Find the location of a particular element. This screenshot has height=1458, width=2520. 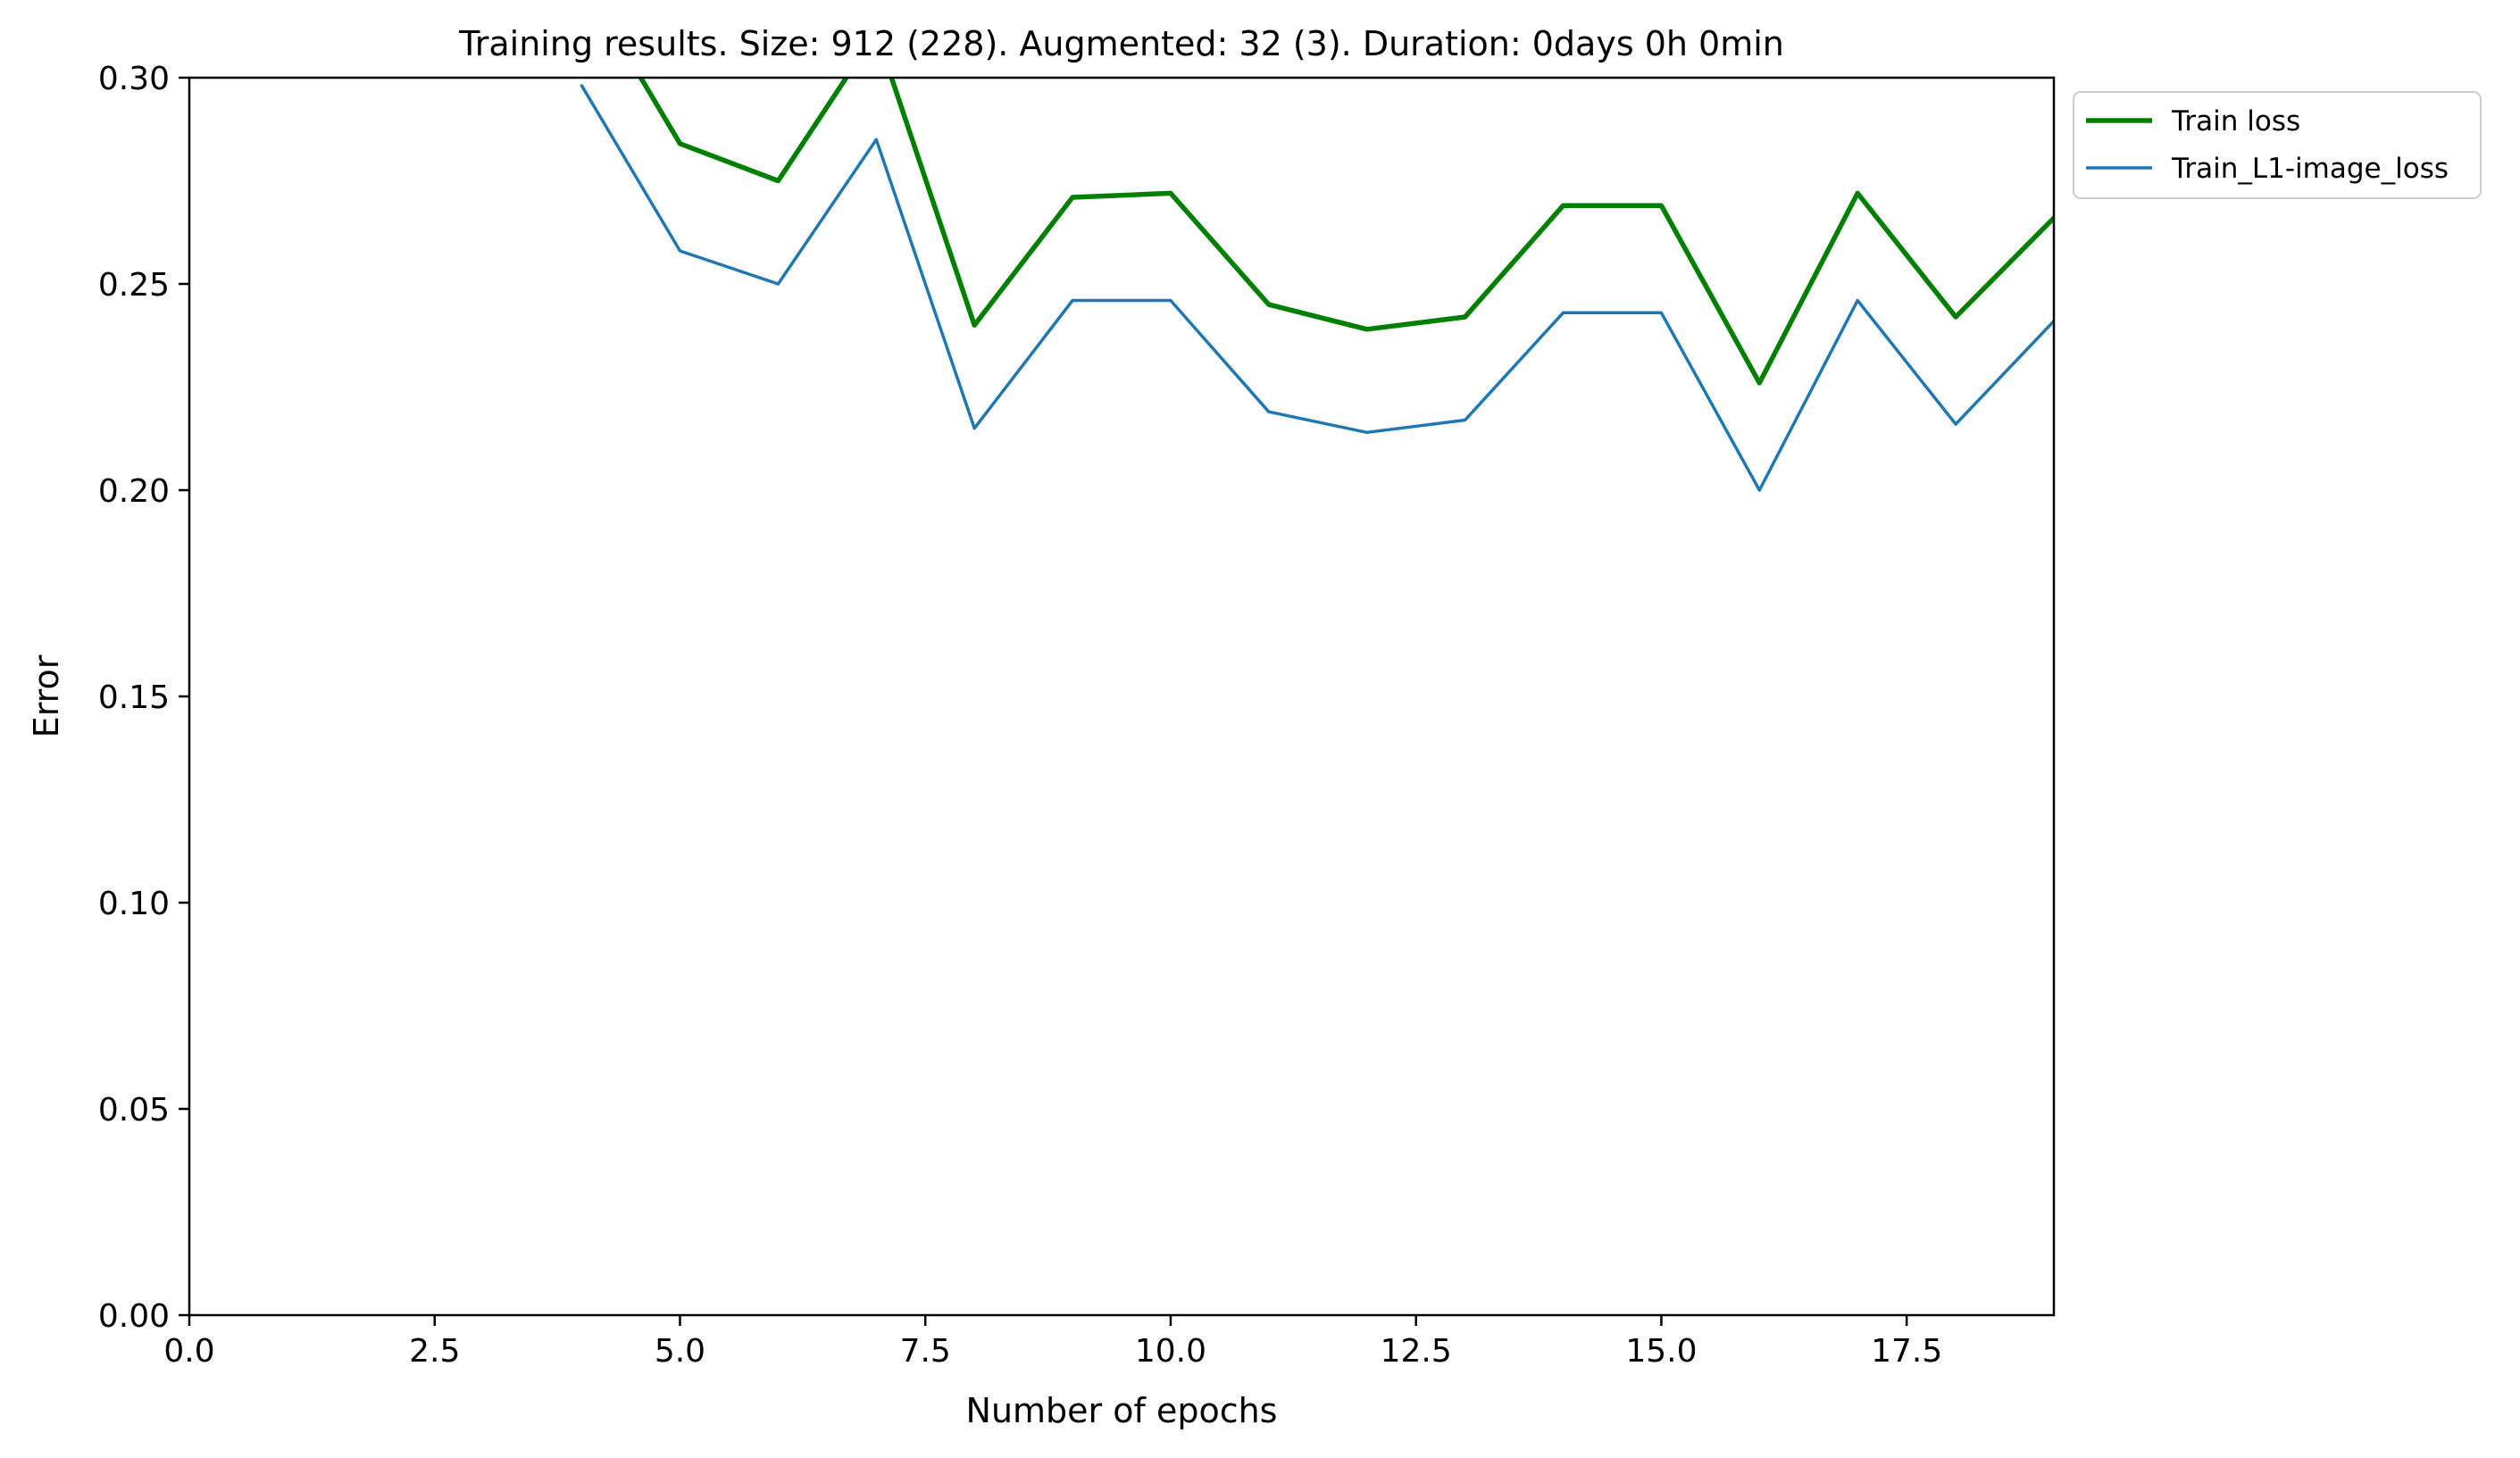

x-tick-label: 15.0 is located at coordinates (1661, 1351).